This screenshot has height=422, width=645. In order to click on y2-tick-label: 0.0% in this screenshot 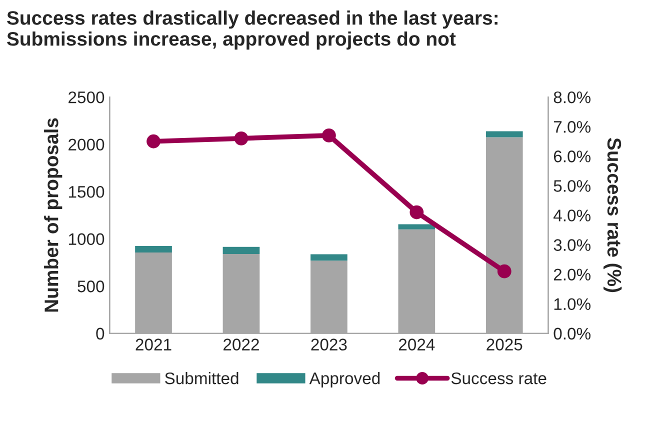, I will do `click(572, 334)`.